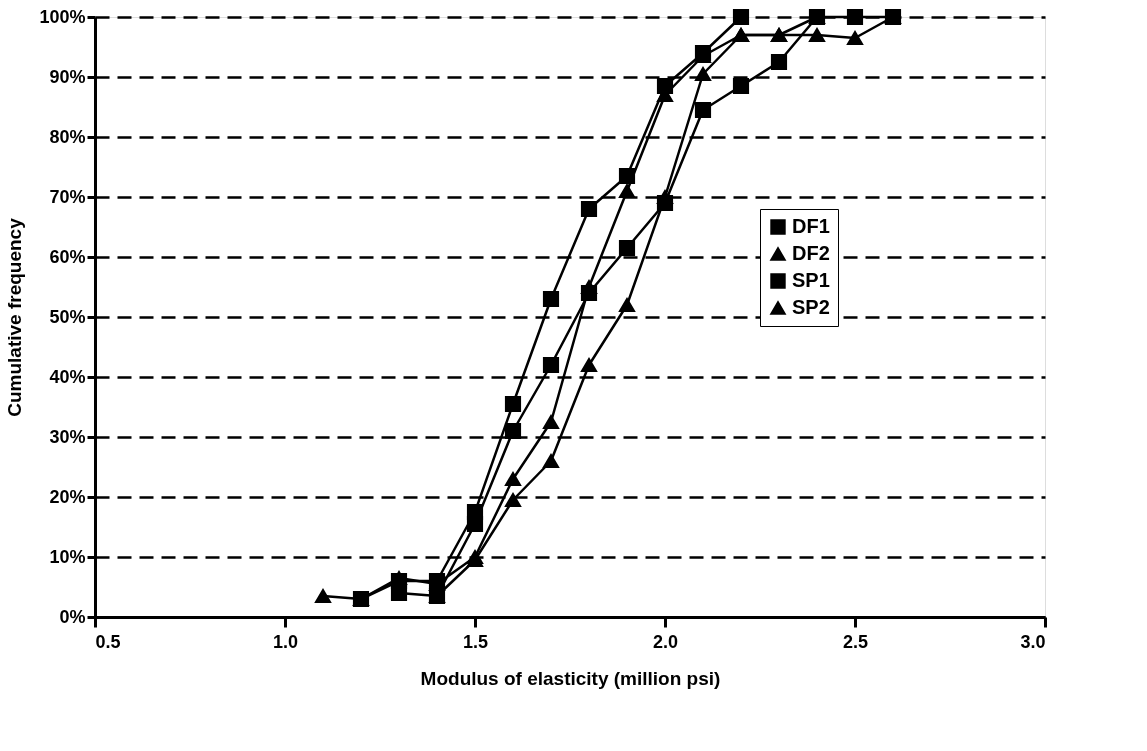 Image resolution: width=1147 pixels, height=751 pixels. I want to click on y-tick-label: 70%, so click(67, 196).